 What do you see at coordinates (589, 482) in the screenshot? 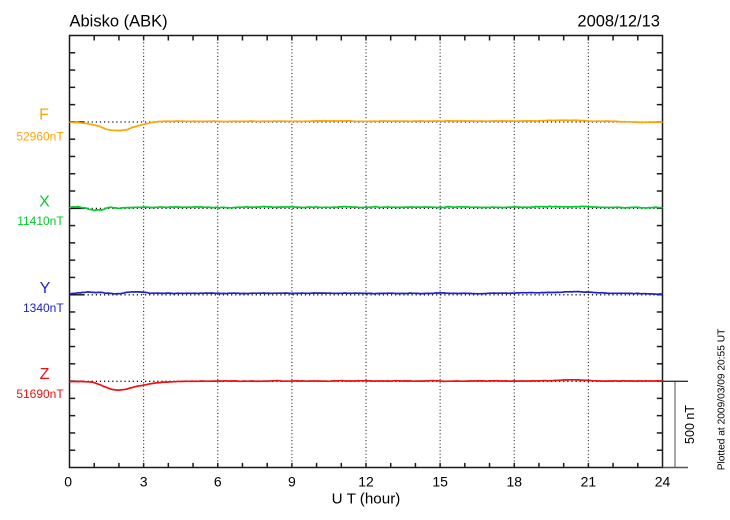
I see `svg-text: 21` at bounding box center [589, 482].